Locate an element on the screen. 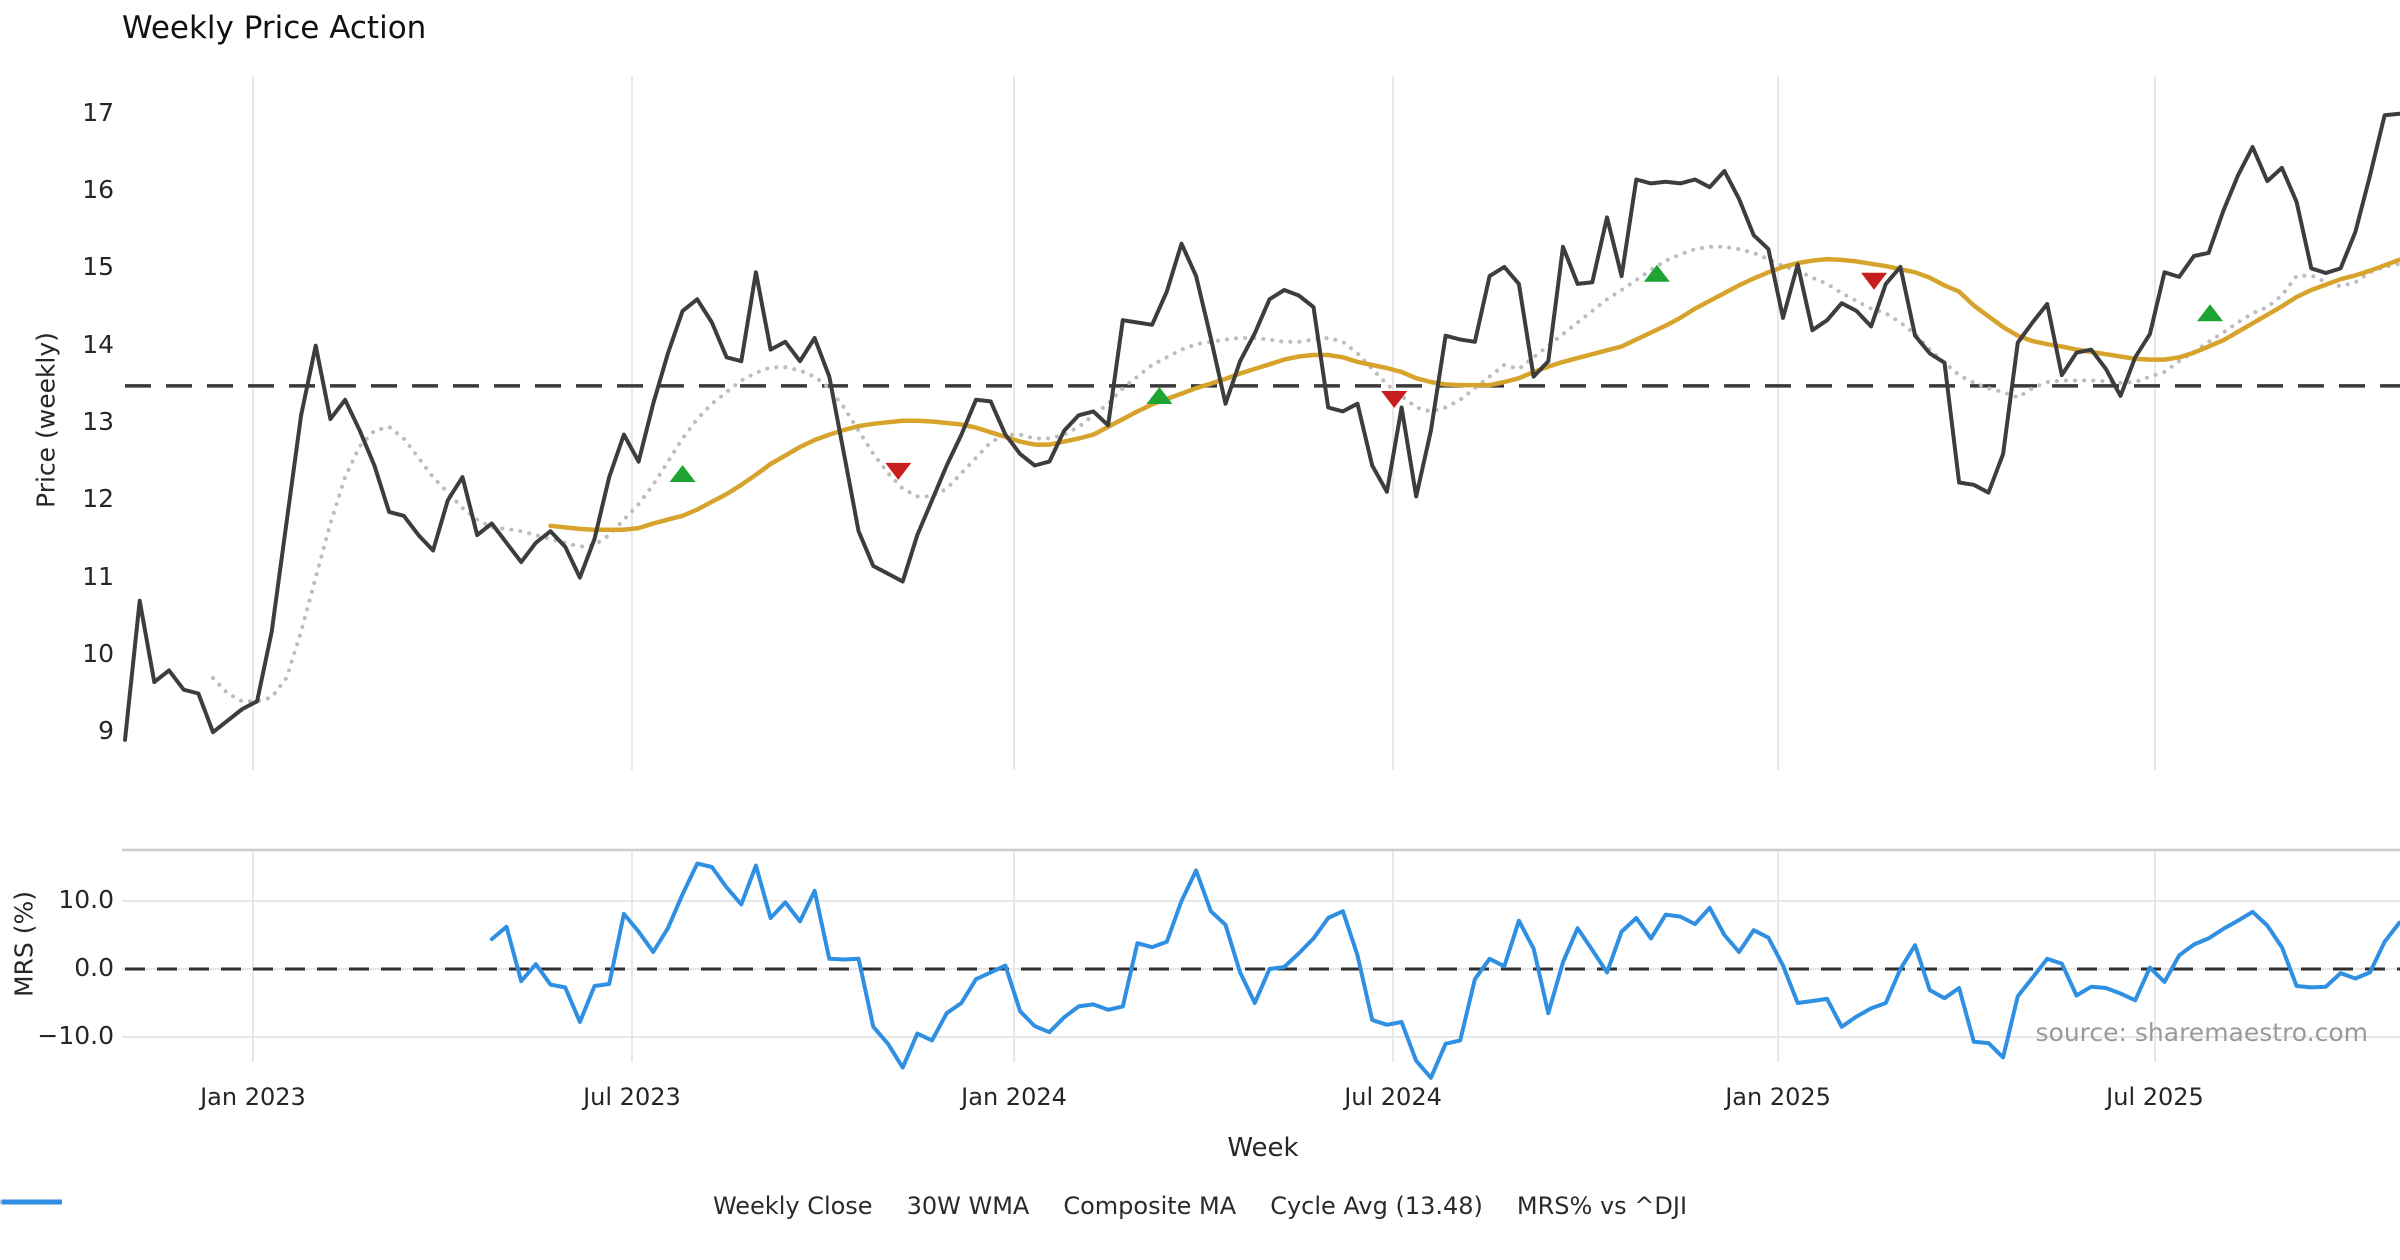 The width and height of the screenshot is (2400, 1260). price-tick-label: 9 is located at coordinates (106, 731).